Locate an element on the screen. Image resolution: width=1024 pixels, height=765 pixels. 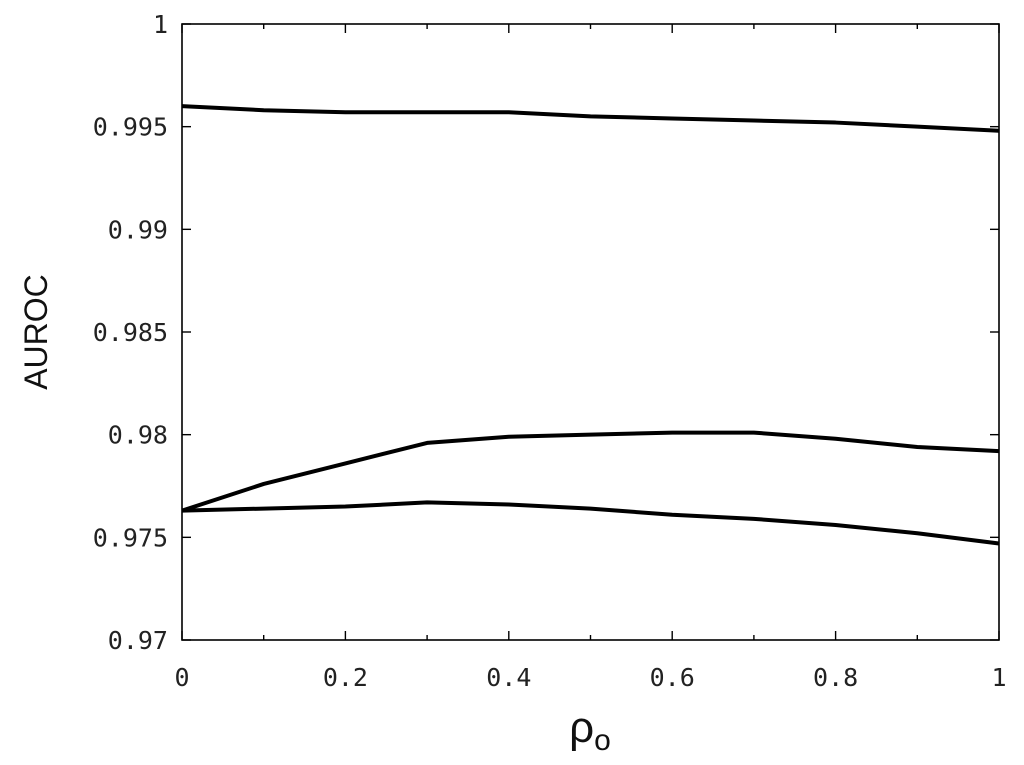
y-tick-label: 0.99 is located at coordinates (138, 229).